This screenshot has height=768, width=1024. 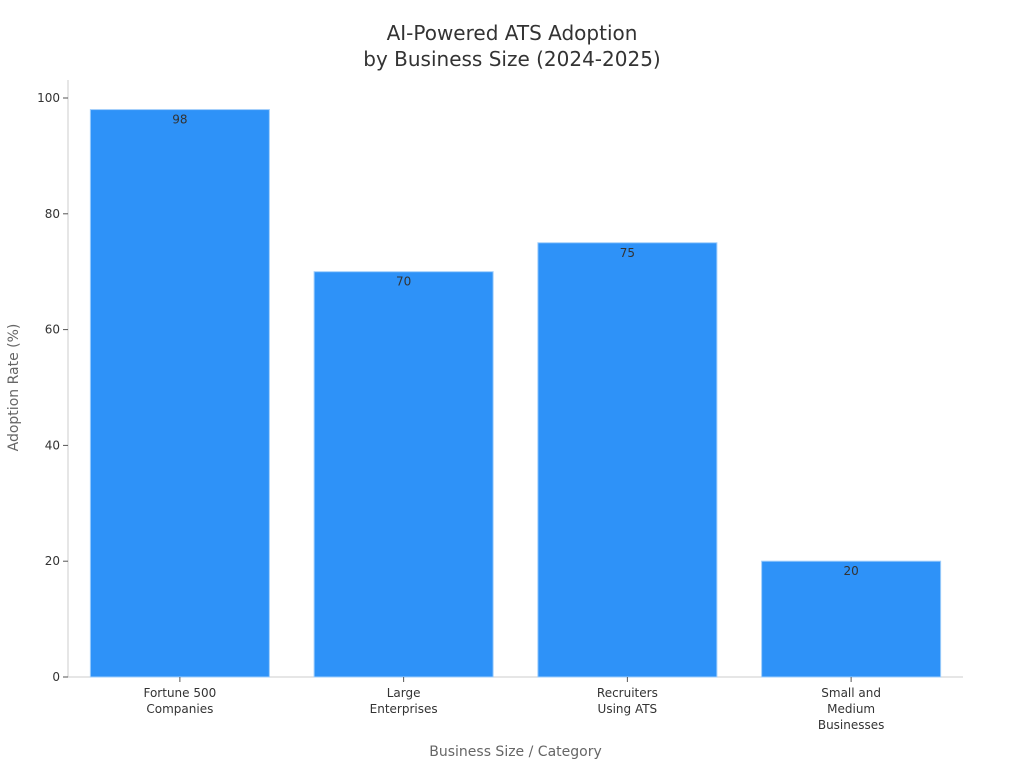 I want to click on y-tick-label: 60, so click(x=52, y=330).